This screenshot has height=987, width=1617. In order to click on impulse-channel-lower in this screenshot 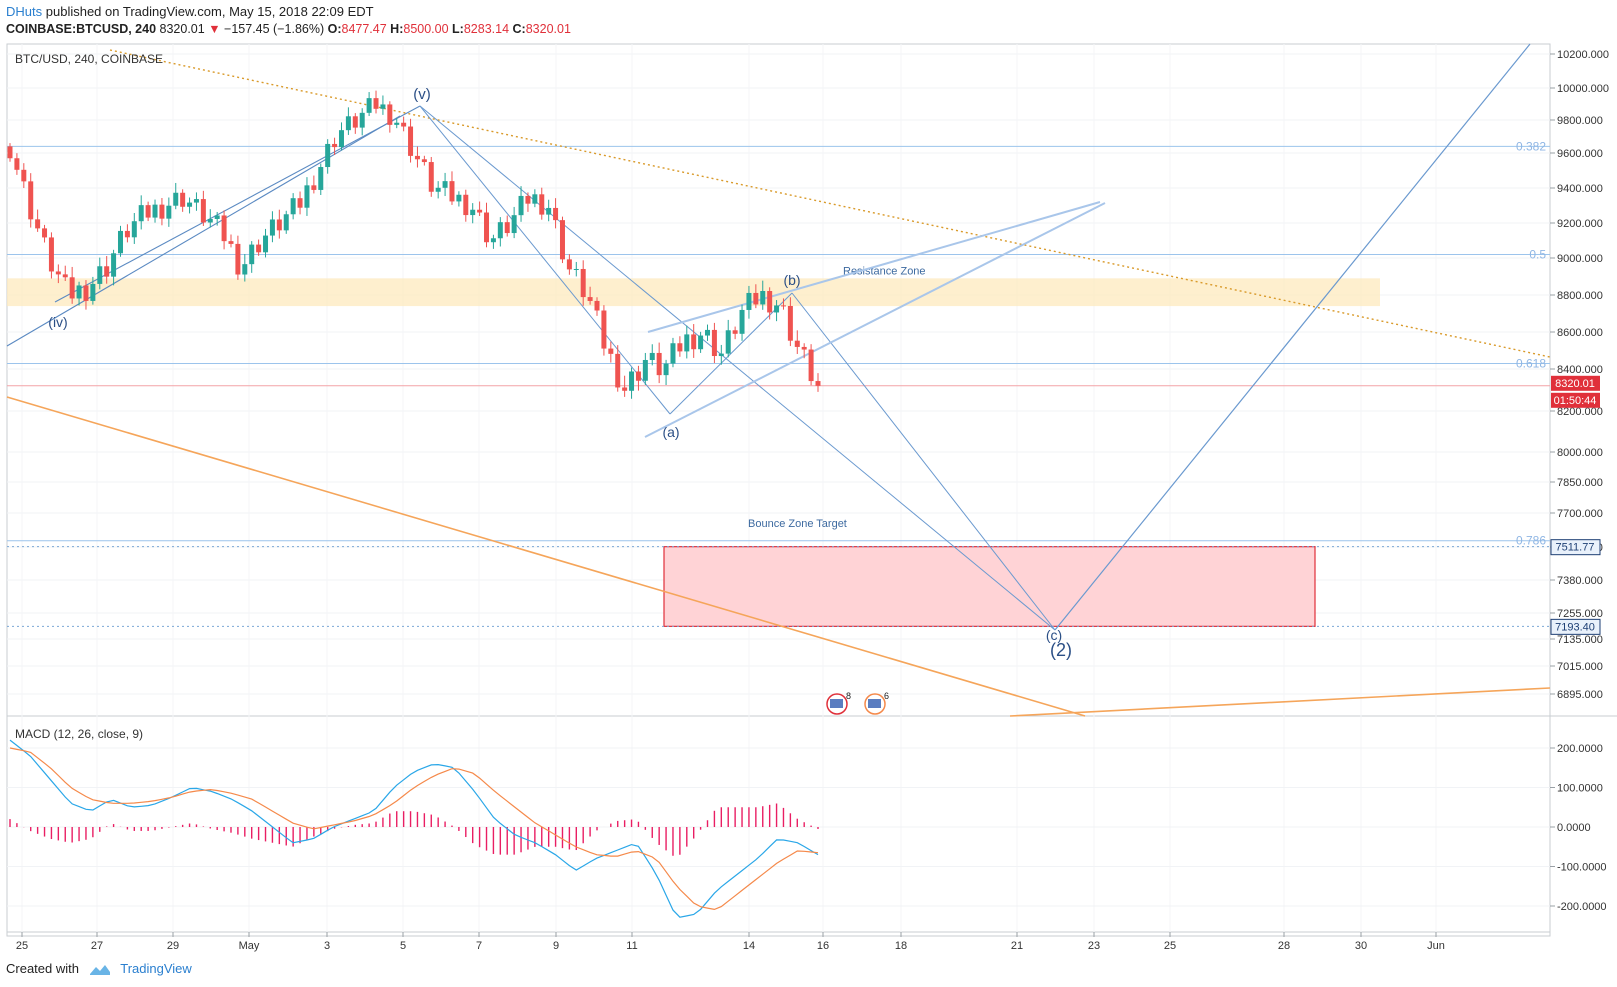, I will do `click(203, 231)`.